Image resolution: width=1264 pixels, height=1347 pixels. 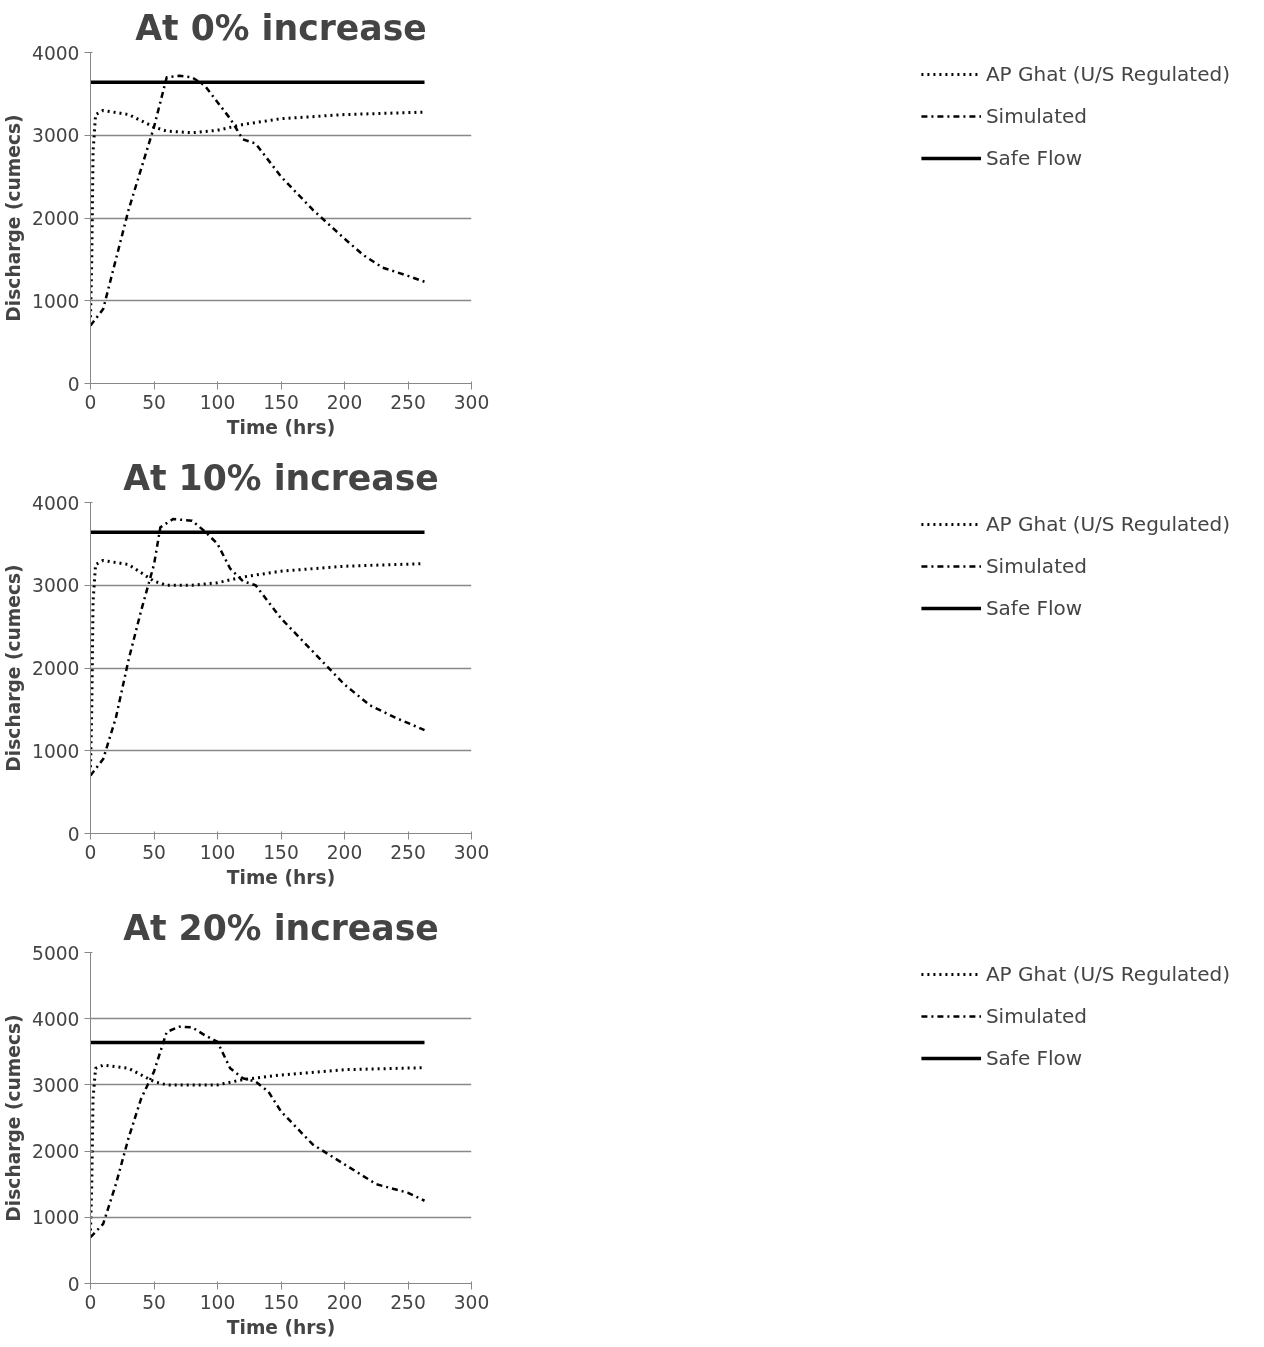 What do you see at coordinates (56, 953) in the screenshot?
I see `y-tick-label: 5000` at bounding box center [56, 953].